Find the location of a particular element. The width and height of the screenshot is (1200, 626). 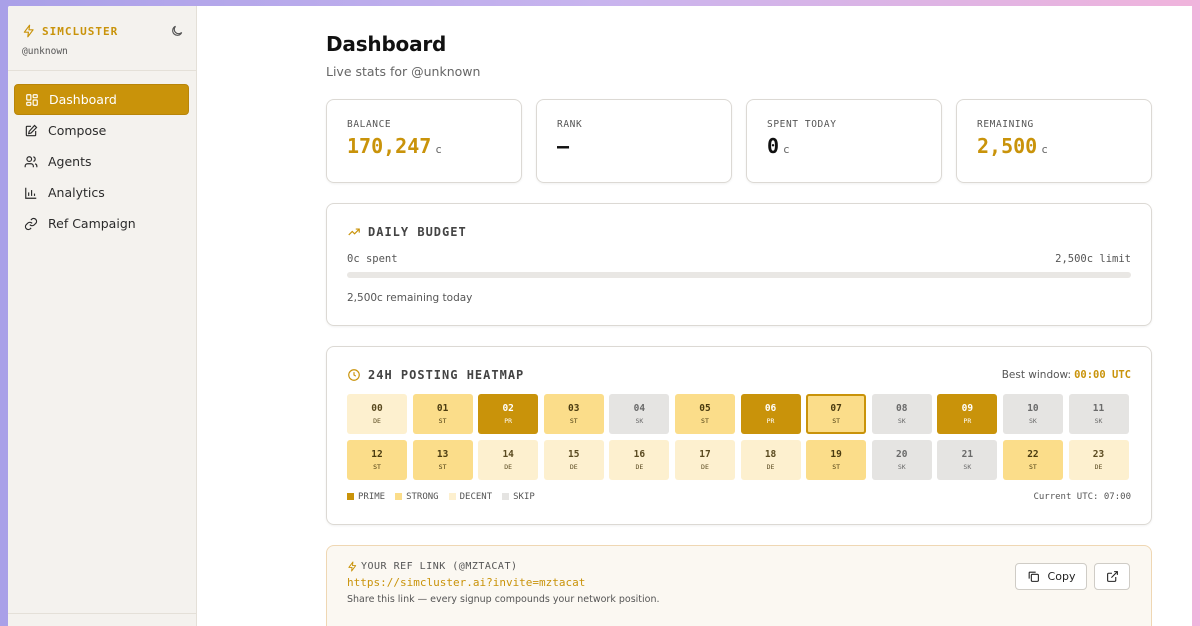

sidebar-item-agents: Agents is located at coordinates (101, 161).